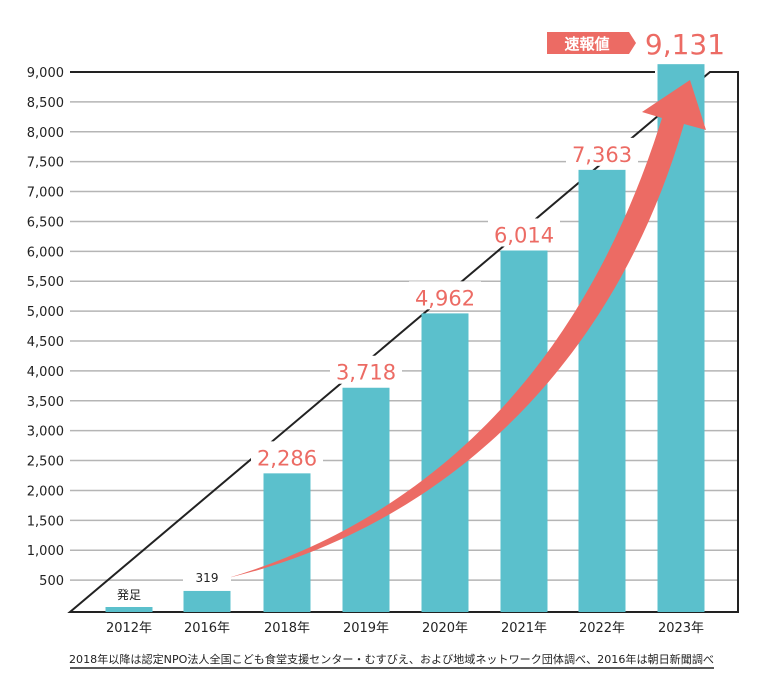 This screenshot has width=780, height=687. I want to click on y-tick-label: 2,000, so click(45, 491).